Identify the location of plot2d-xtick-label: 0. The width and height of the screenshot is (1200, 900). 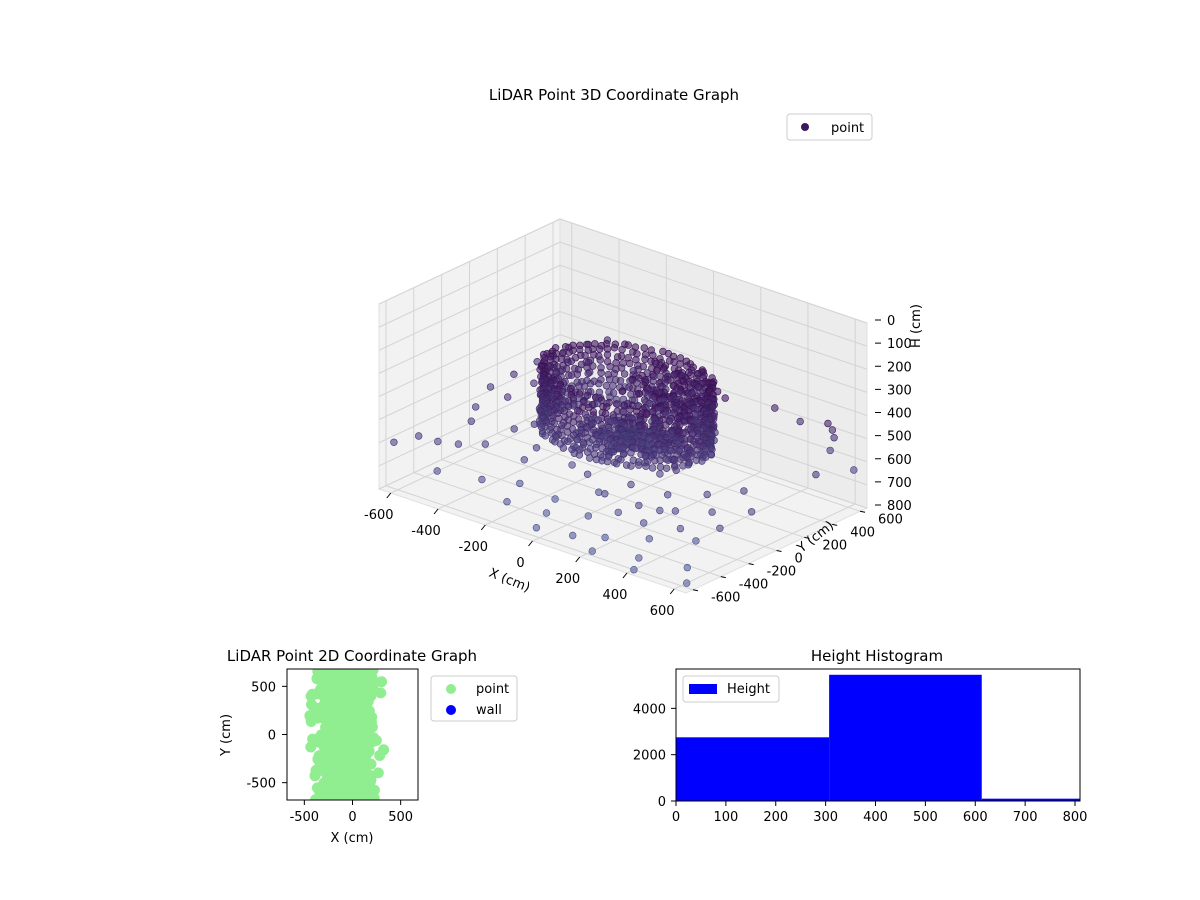
(352, 817).